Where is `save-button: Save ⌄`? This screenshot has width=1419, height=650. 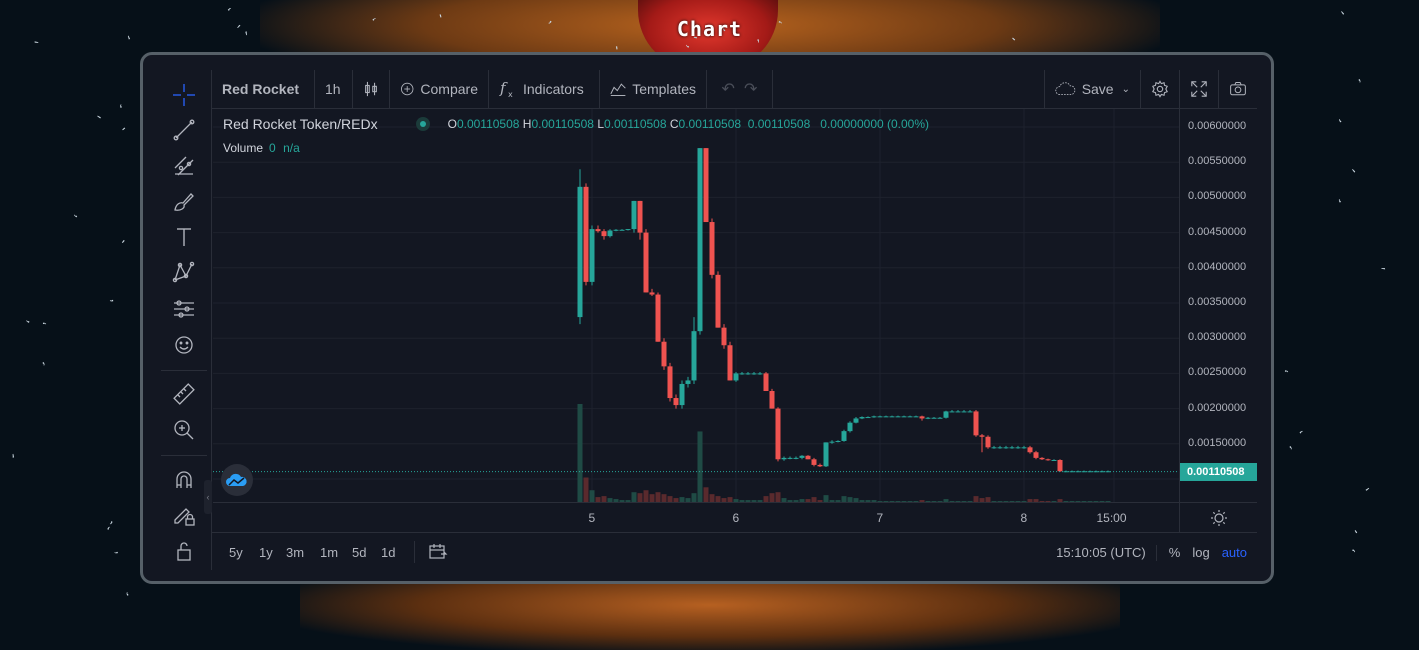 save-button: Save ⌄ is located at coordinates (1092, 89).